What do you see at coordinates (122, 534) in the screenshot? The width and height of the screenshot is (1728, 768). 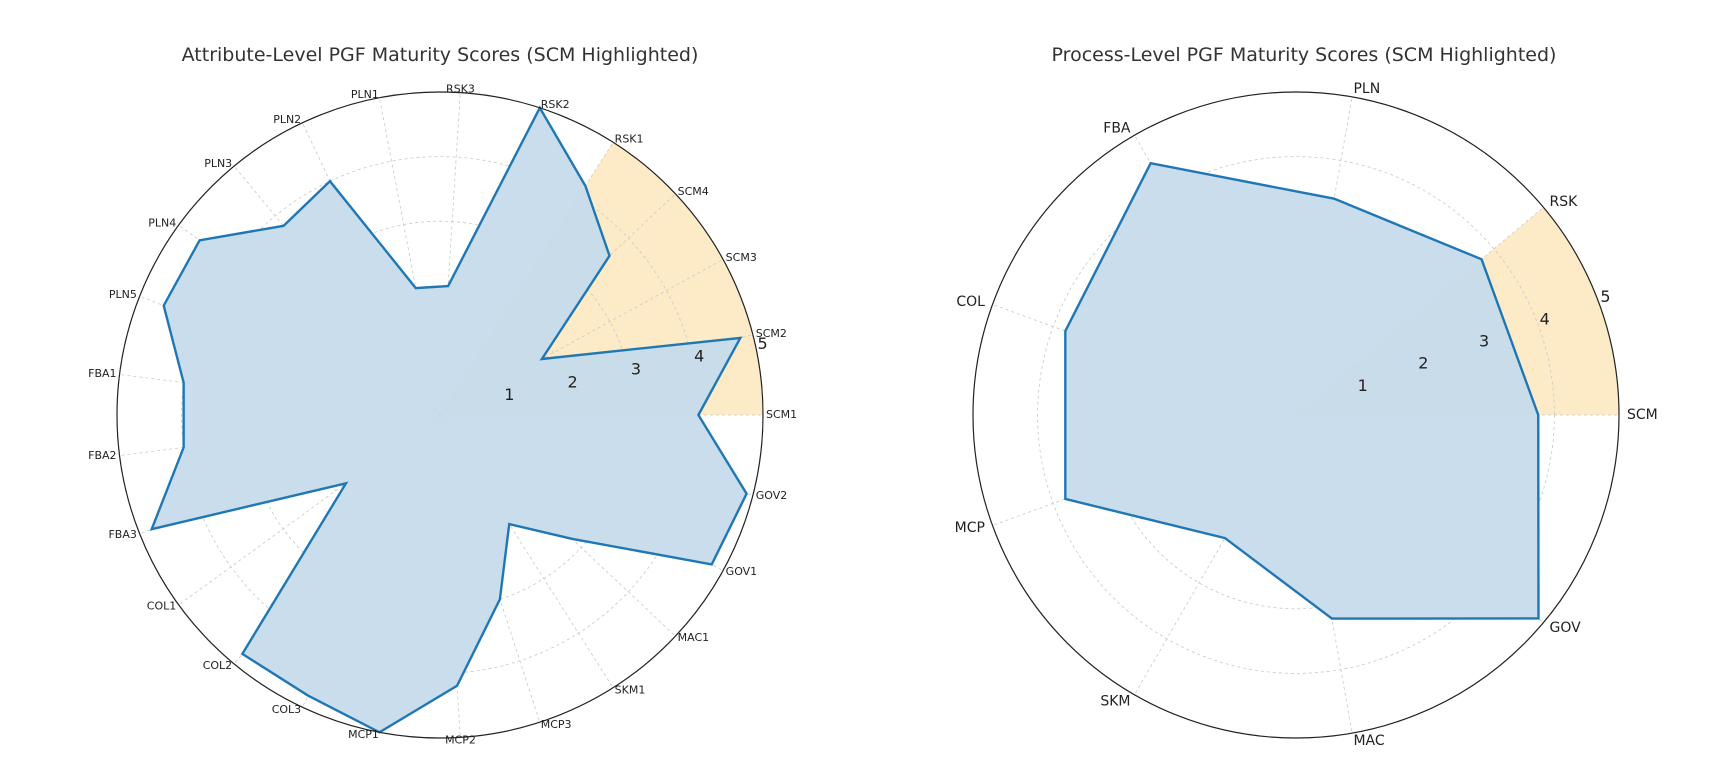 I see `category-label-fba3: FBA3` at bounding box center [122, 534].